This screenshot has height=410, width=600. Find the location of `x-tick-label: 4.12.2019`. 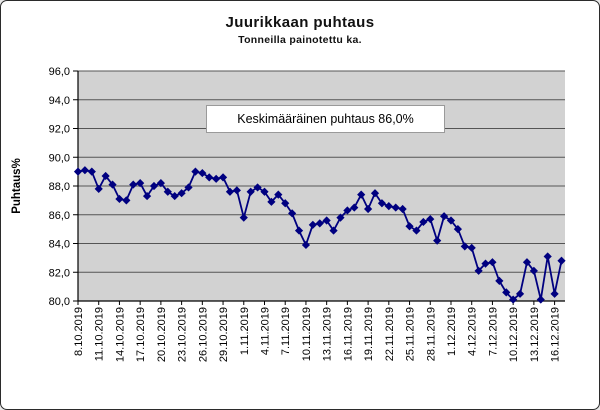

x-tick-label: 4.12.2019 is located at coordinates (473, 331).